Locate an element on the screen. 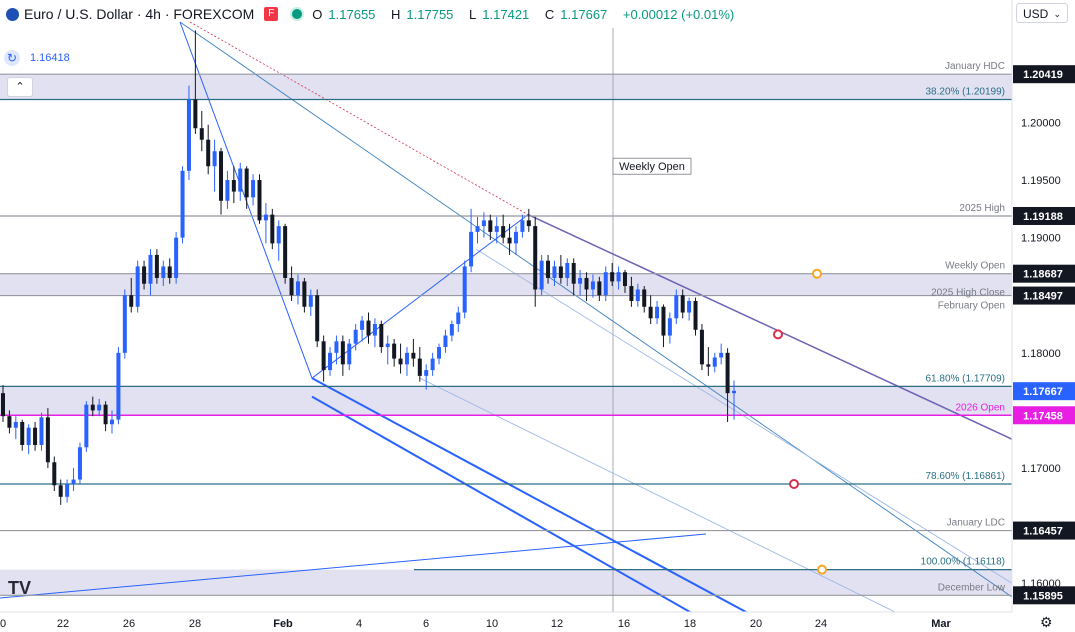  x-tick-label: Feb is located at coordinates (283, 624).